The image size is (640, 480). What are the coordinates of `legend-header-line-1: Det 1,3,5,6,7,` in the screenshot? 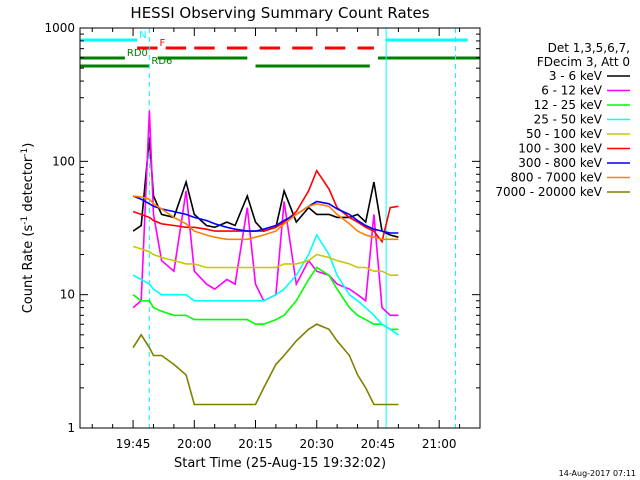 It's located at (589, 48).